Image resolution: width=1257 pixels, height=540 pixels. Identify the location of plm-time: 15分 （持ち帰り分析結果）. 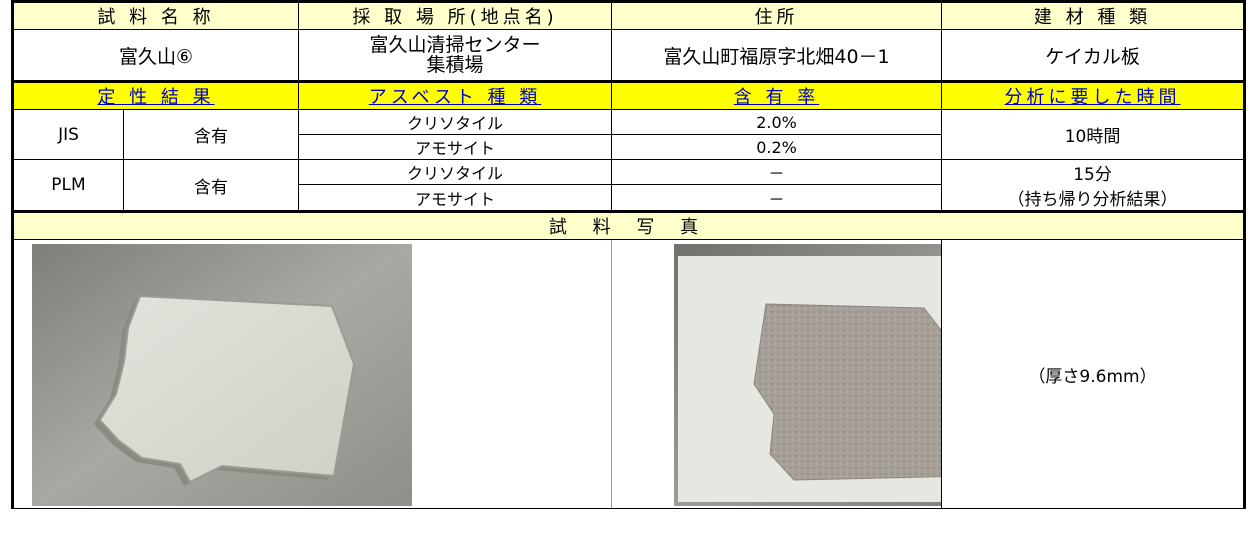
(1094, 185).